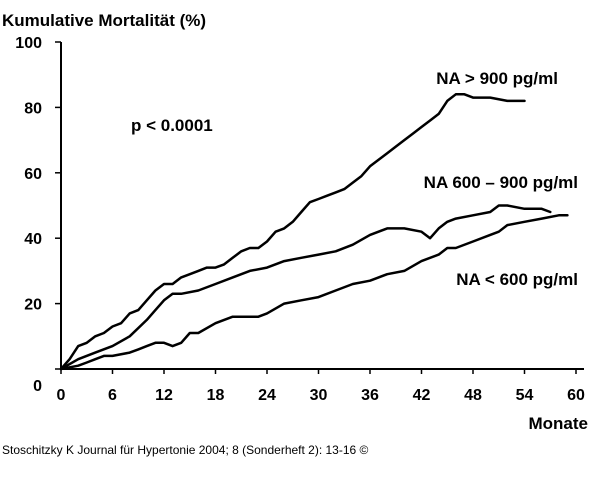  What do you see at coordinates (559, 423) in the screenshot?
I see `x-axis-label: Monate` at bounding box center [559, 423].